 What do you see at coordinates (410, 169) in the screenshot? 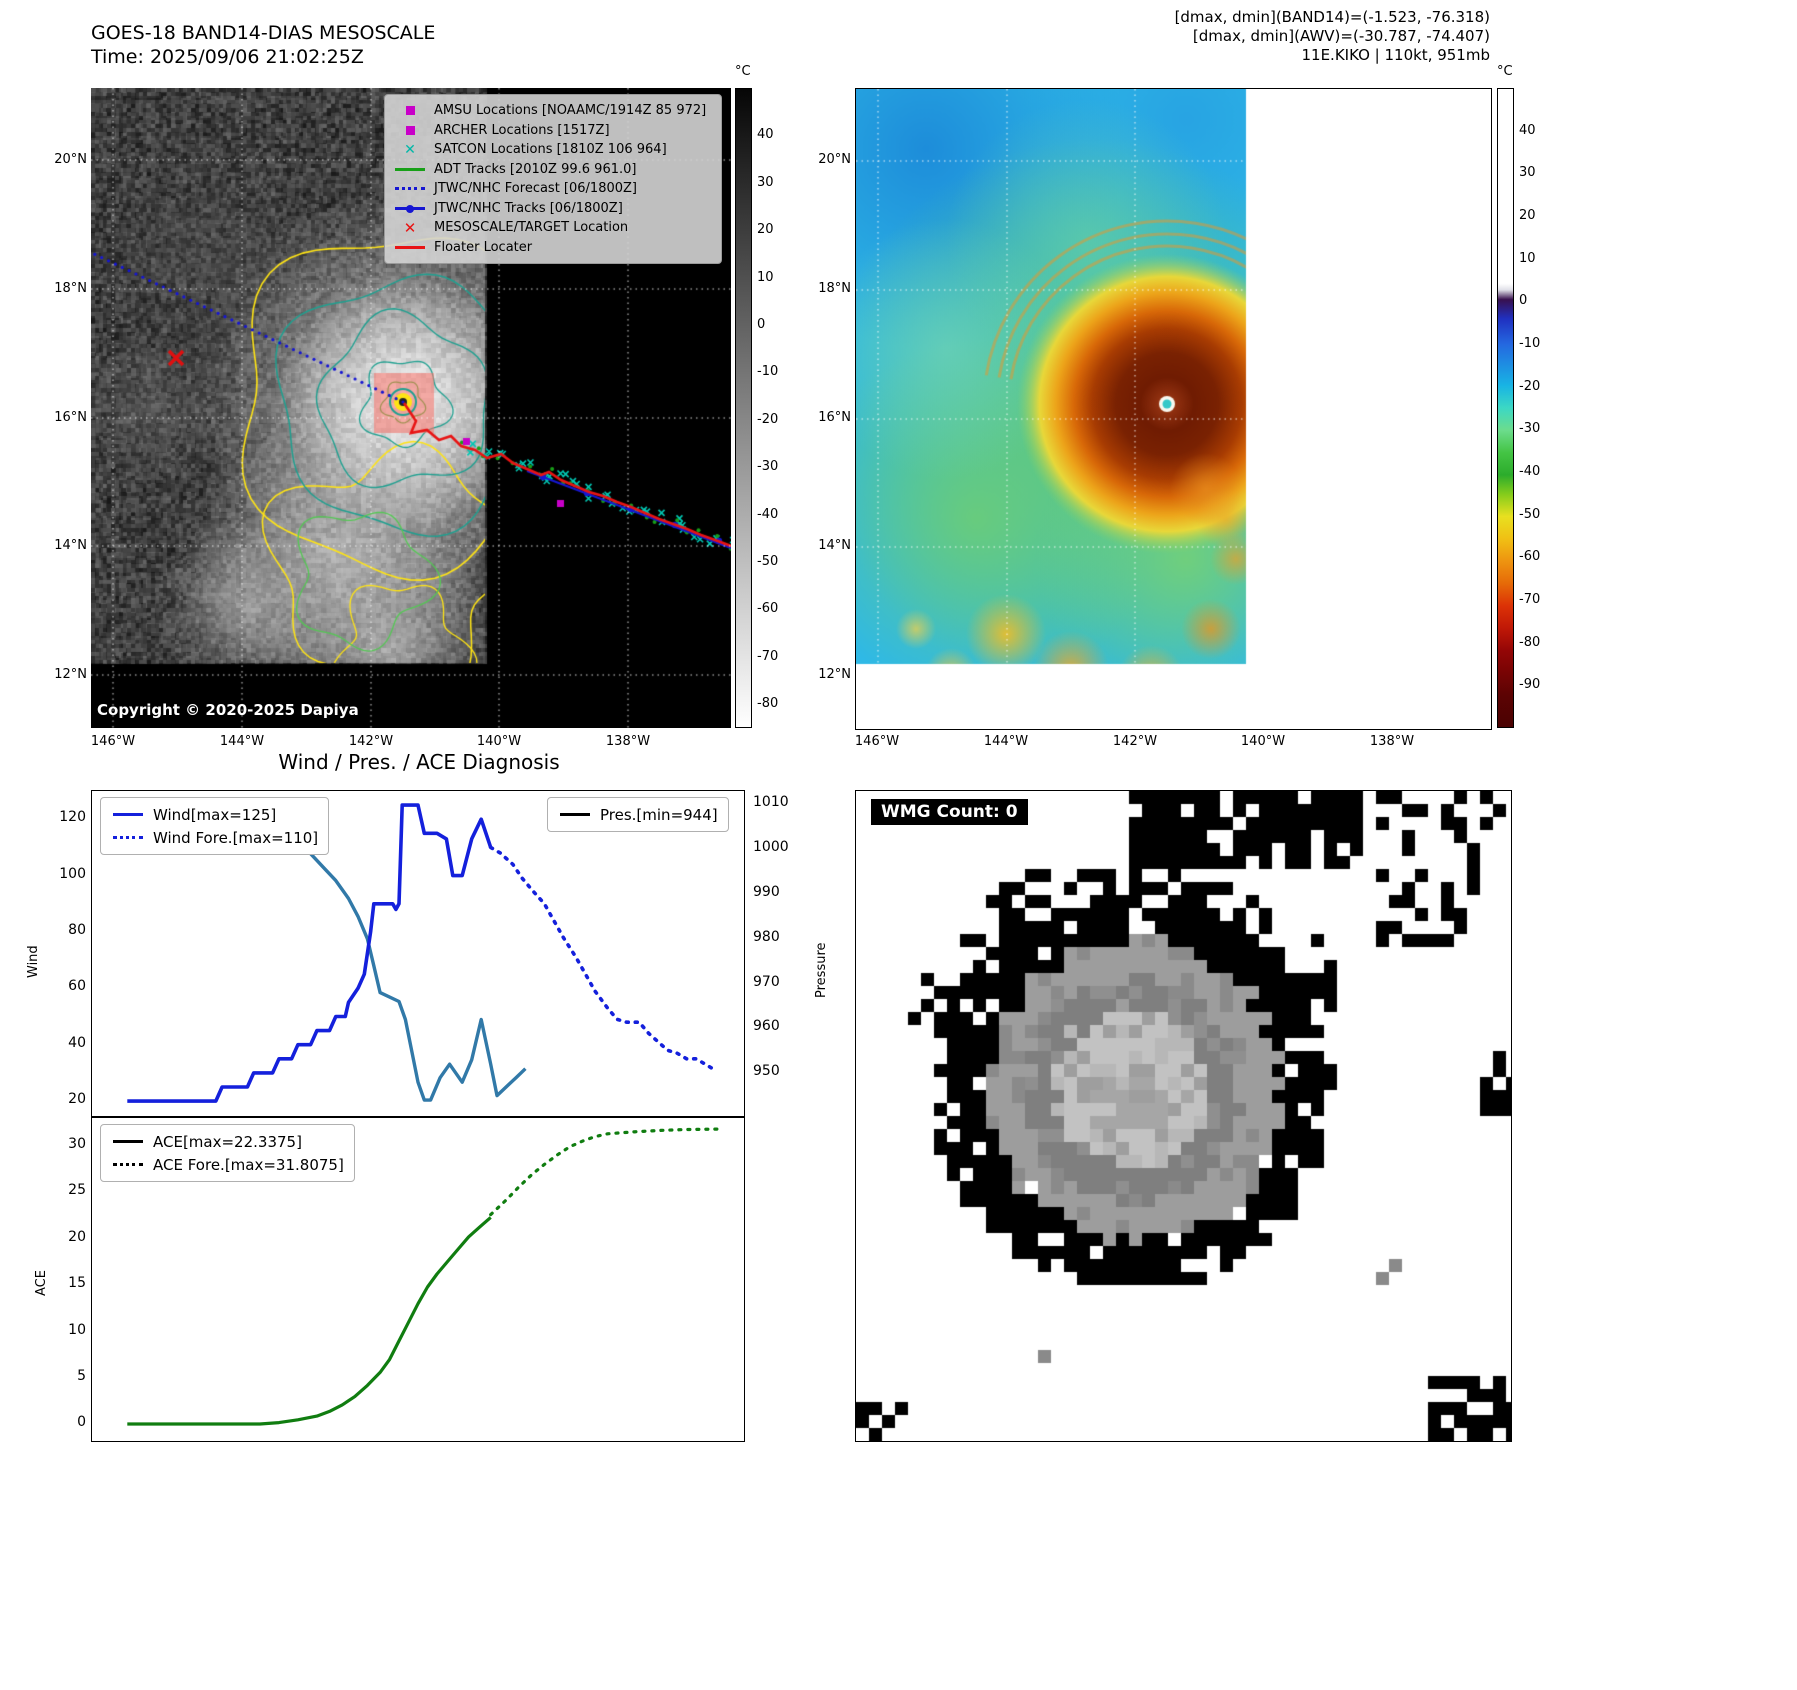
I see `adt-line-icon` at bounding box center [410, 169].